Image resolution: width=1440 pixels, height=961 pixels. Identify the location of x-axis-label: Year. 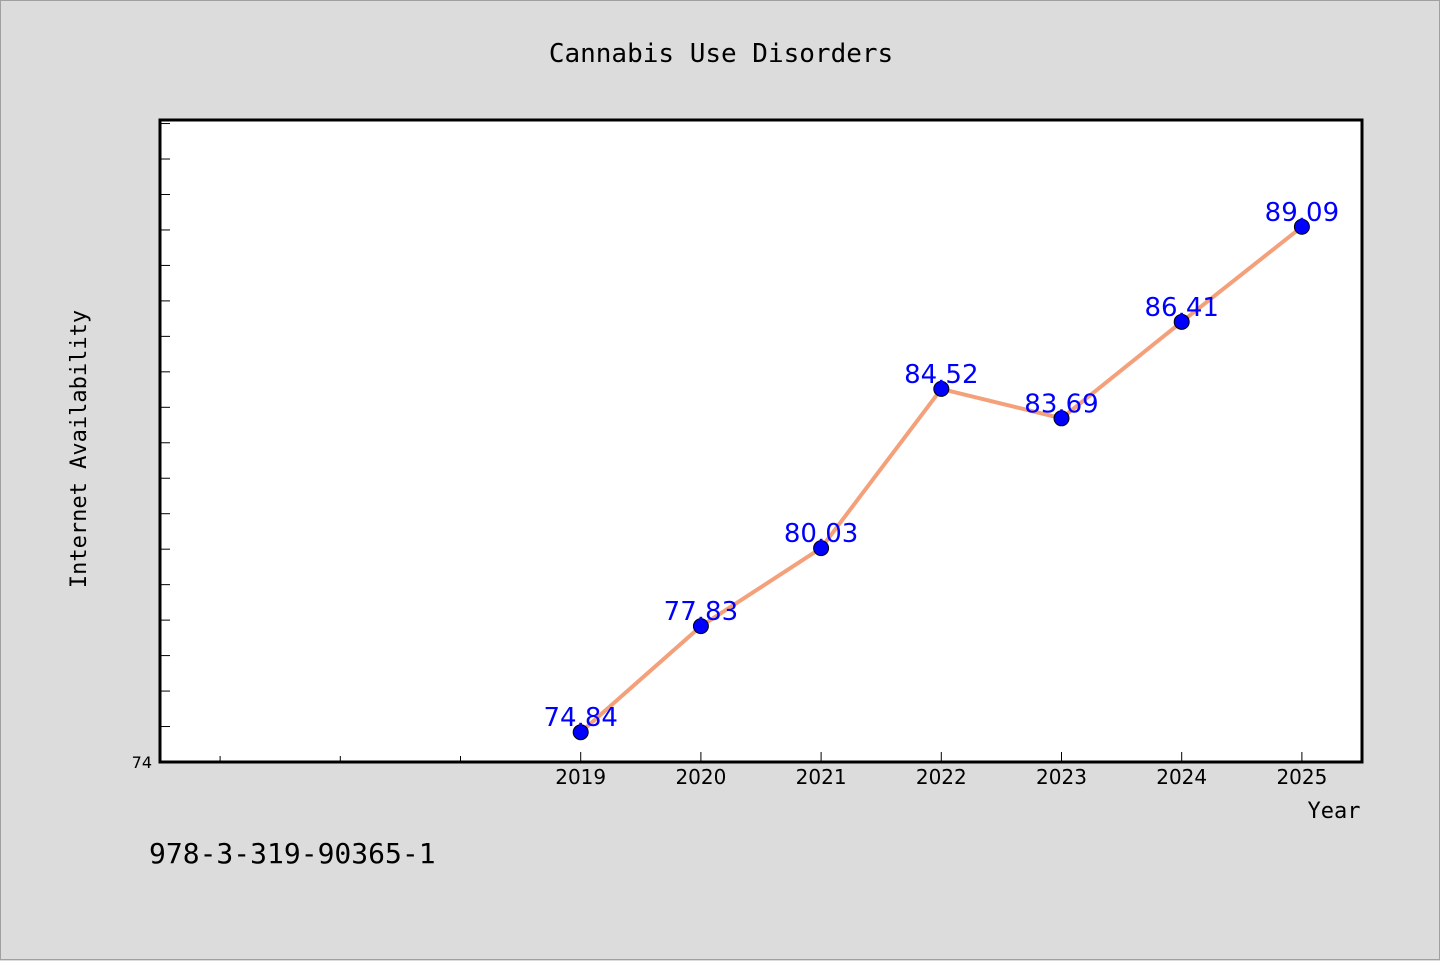
(1334, 811).